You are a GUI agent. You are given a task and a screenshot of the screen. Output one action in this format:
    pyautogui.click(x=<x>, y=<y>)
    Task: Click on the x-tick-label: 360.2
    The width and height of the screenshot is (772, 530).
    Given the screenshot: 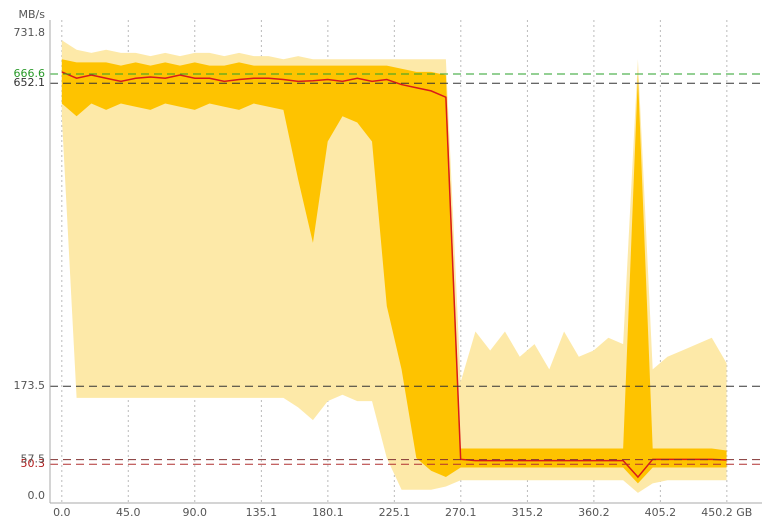 What is the action you would take?
    pyautogui.click(x=594, y=512)
    